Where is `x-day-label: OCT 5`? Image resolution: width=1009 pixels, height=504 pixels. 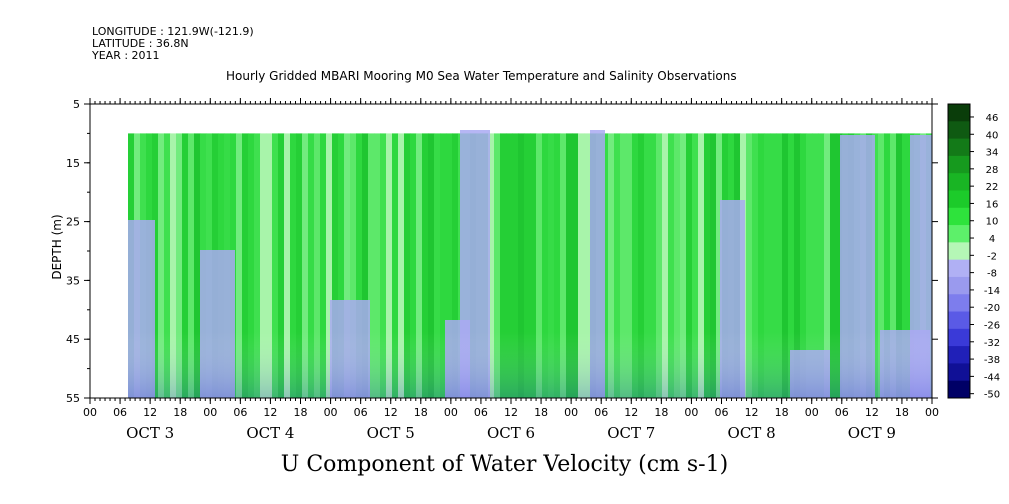
x-day-label: OCT 5 is located at coordinates (391, 433).